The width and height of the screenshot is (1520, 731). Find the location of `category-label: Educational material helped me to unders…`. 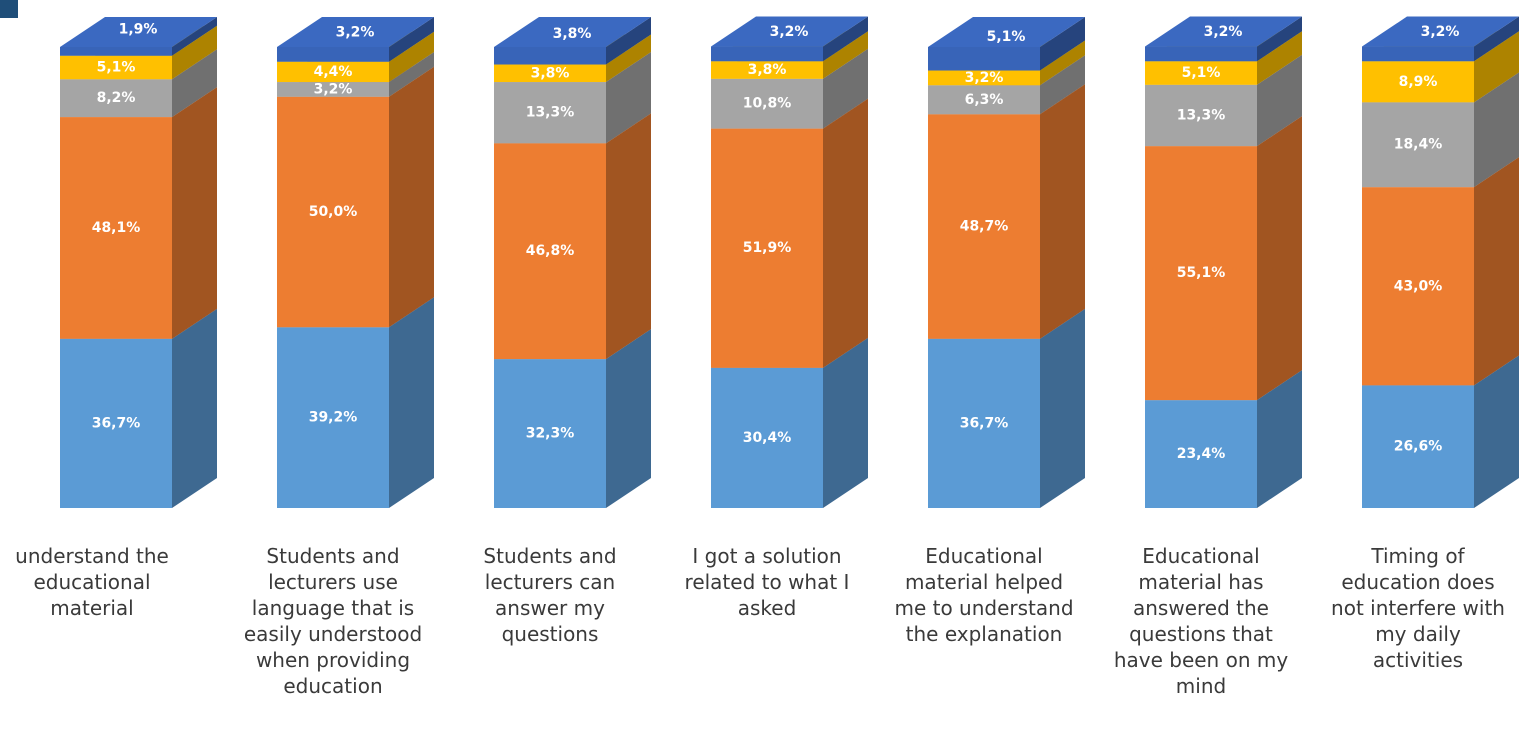

category-label: Educational material helped me to unders… is located at coordinates (984, 595).